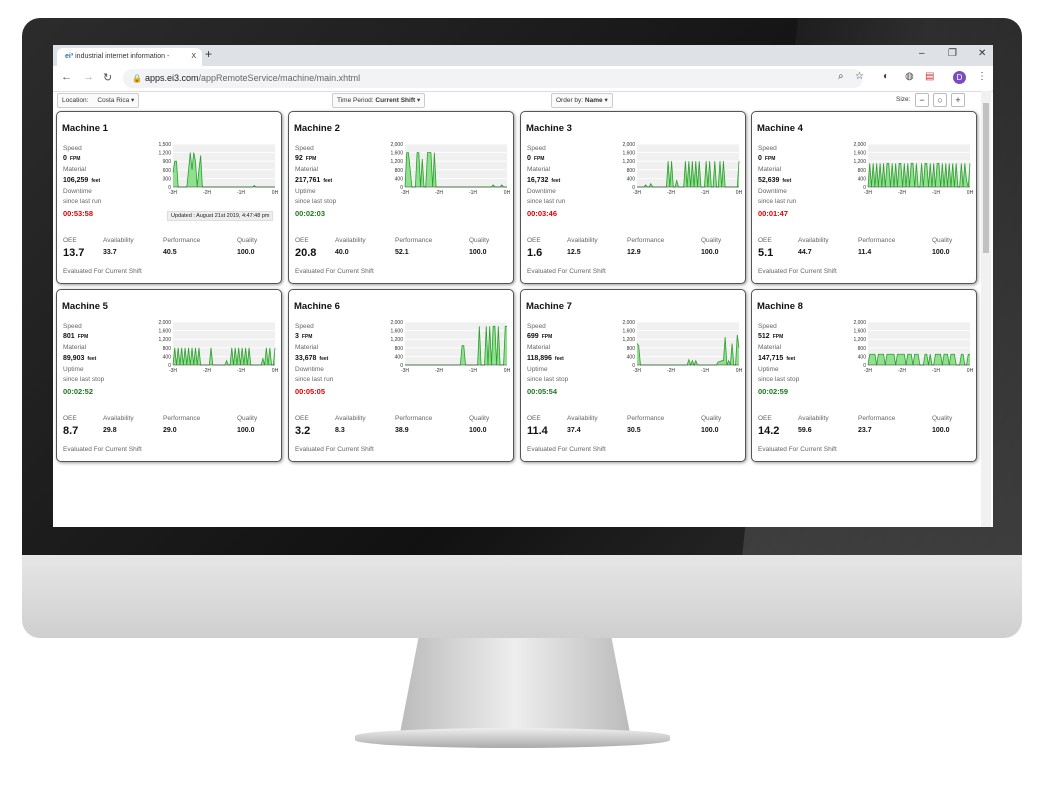 The width and height of the screenshot is (1061, 800). What do you see at coordinates (986, 178) in the screenshot?
I see `scrollbar-thumb` at bounding box center [986, 178].